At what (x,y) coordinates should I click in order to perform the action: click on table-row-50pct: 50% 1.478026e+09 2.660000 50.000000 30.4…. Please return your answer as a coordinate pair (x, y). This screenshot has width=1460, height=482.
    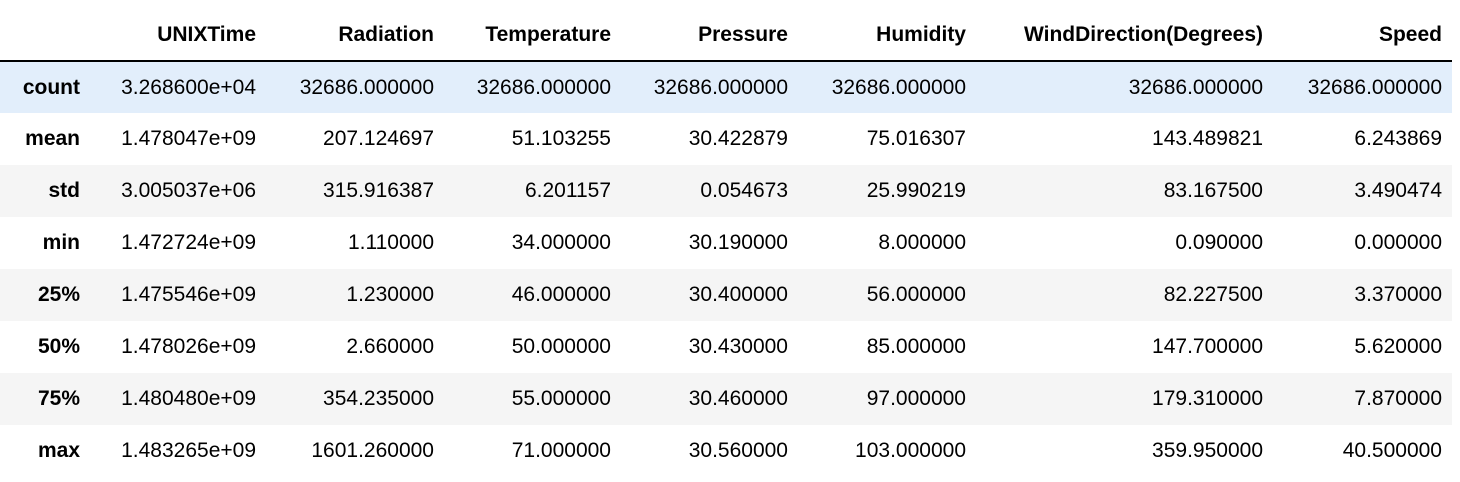
    Looking at the image, I should click on (726, 347).